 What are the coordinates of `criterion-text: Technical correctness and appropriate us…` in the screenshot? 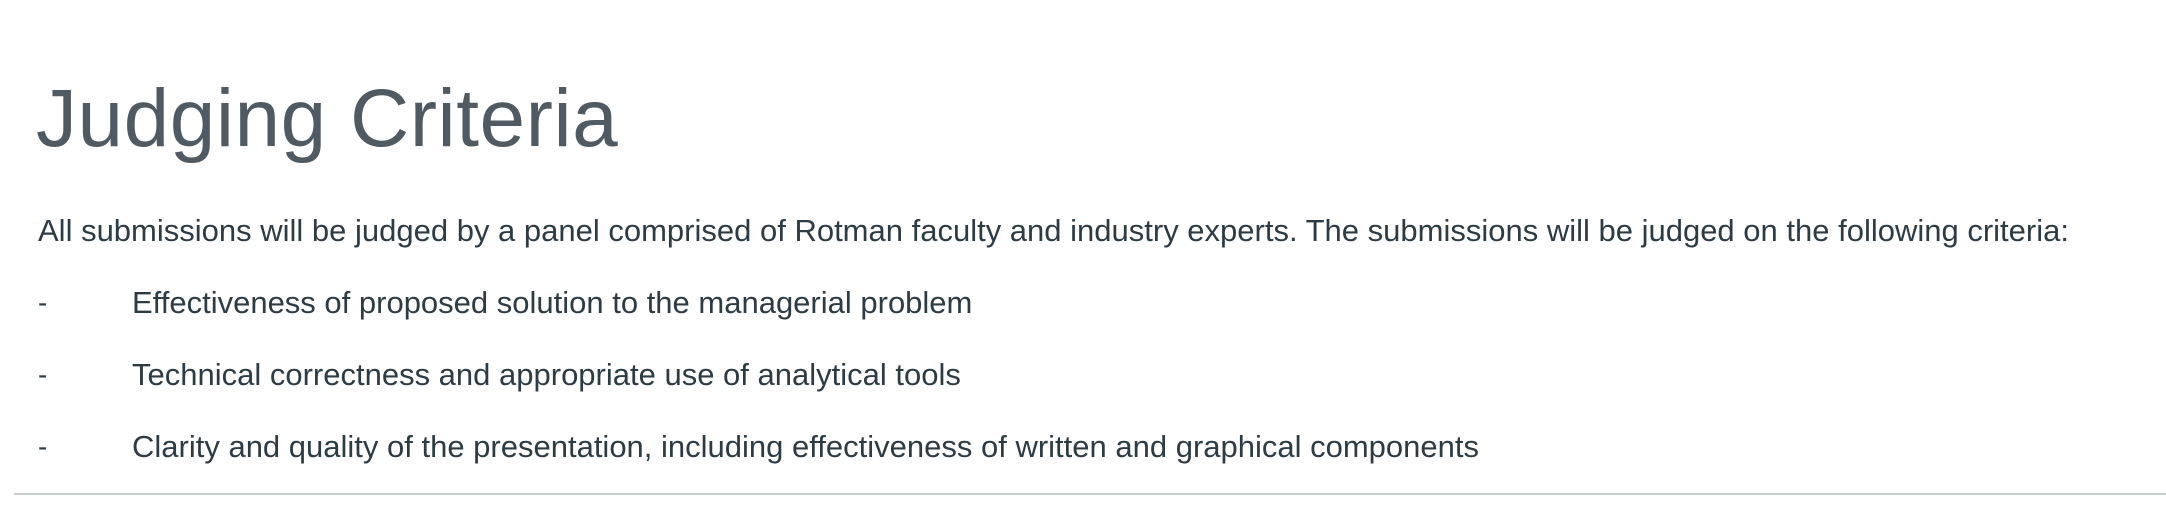 It's located at (546, 374).